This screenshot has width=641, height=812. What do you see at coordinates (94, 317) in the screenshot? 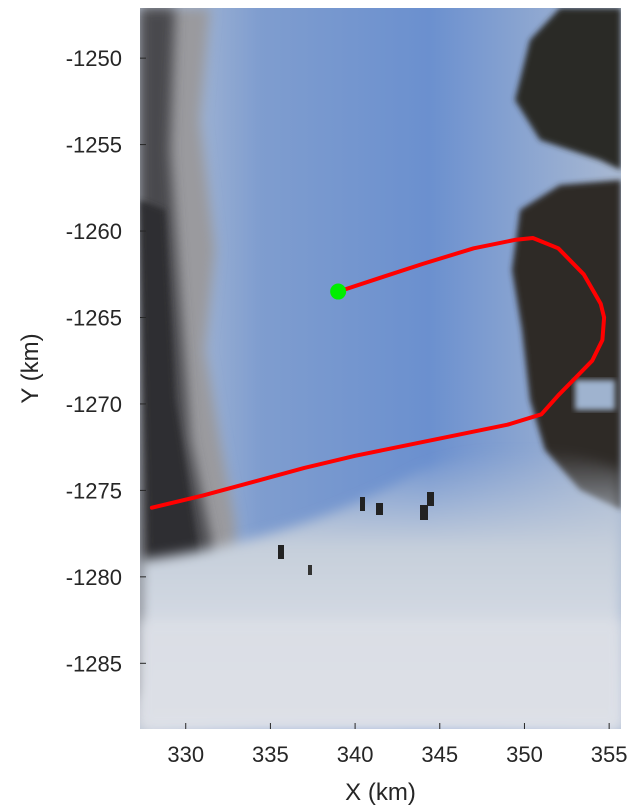
I see `y-tick-label: -1265` at bounding box center [94, 317].